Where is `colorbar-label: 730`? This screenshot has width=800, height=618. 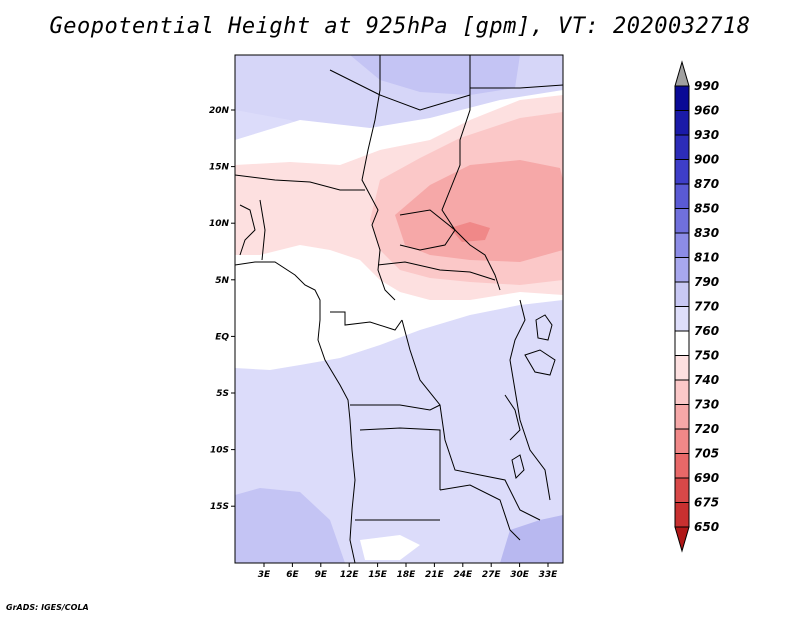 colorbar-label: 730 is located at coordinates (706, 405).